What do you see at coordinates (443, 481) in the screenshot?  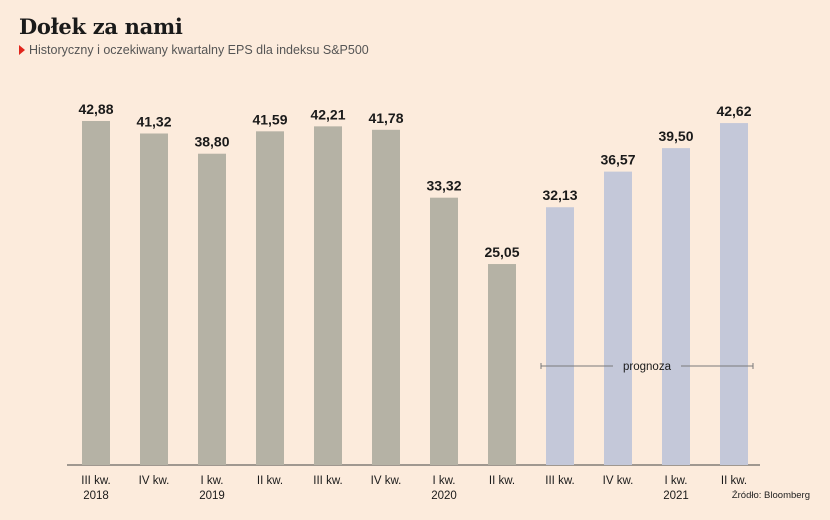 I see `x-tick-label-7: I kw.` at bounding box center [443, 481].